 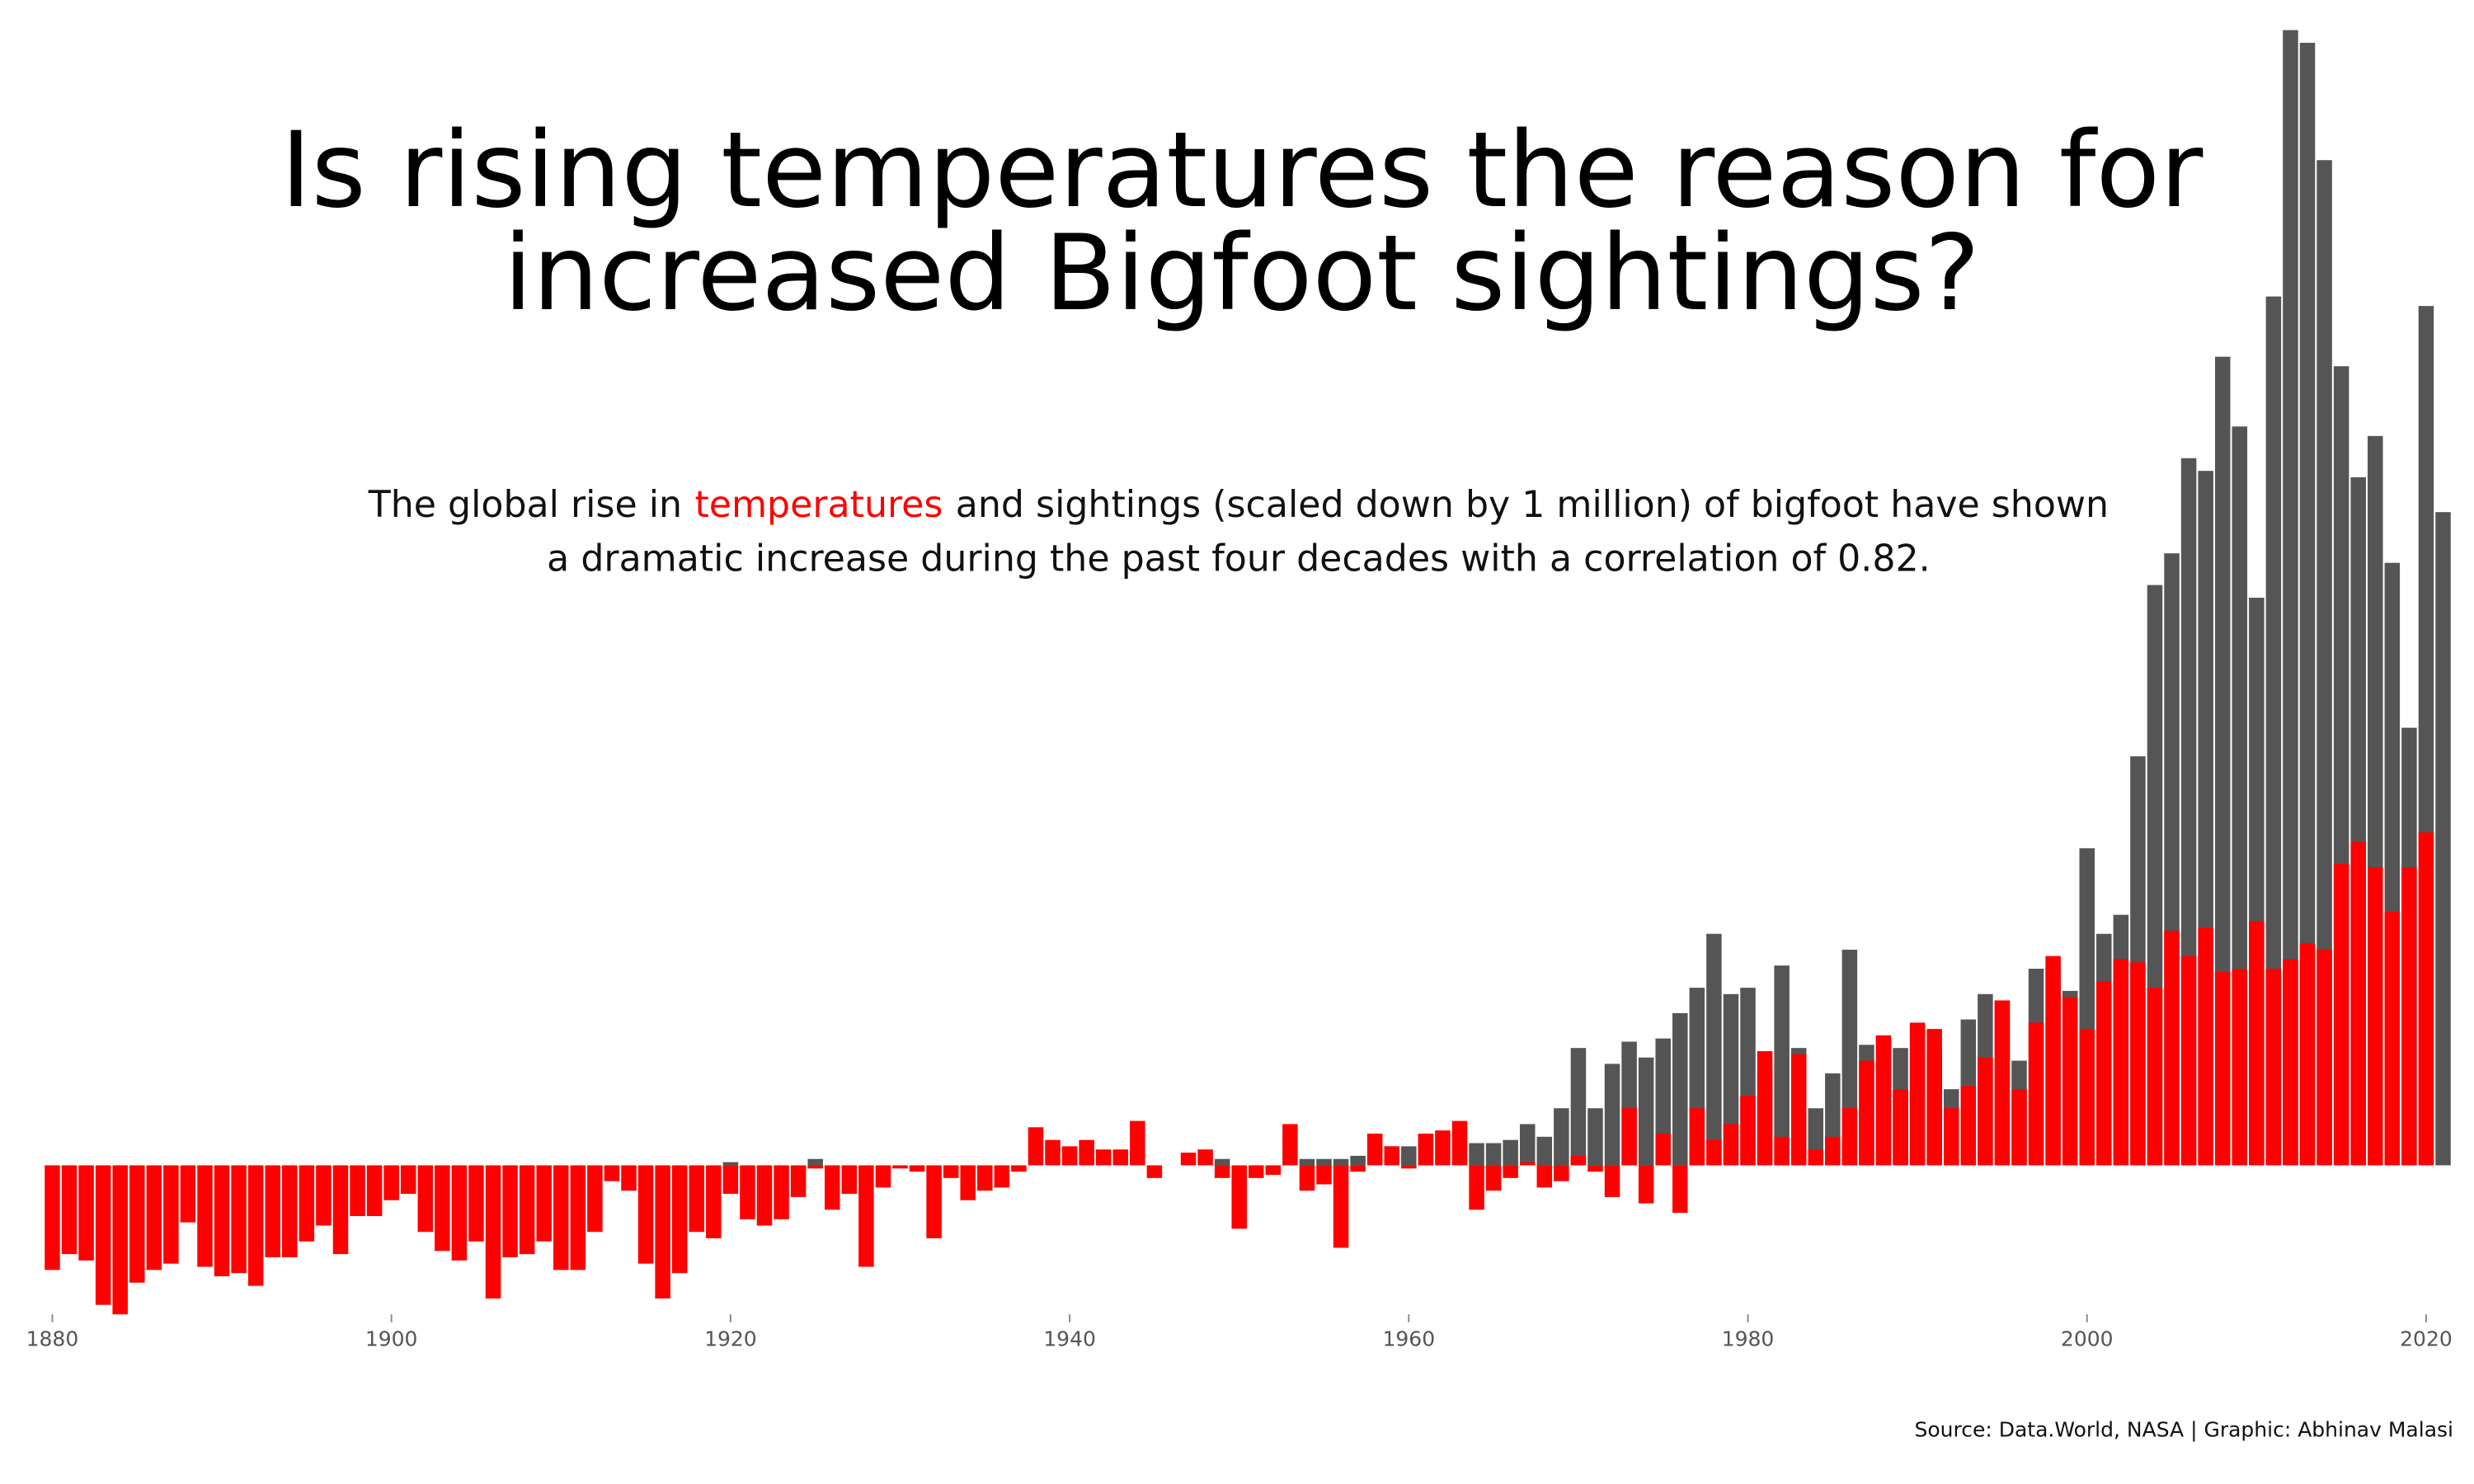 I want to click on x-tick-label: 1940, so click(x=1069, y=1339).